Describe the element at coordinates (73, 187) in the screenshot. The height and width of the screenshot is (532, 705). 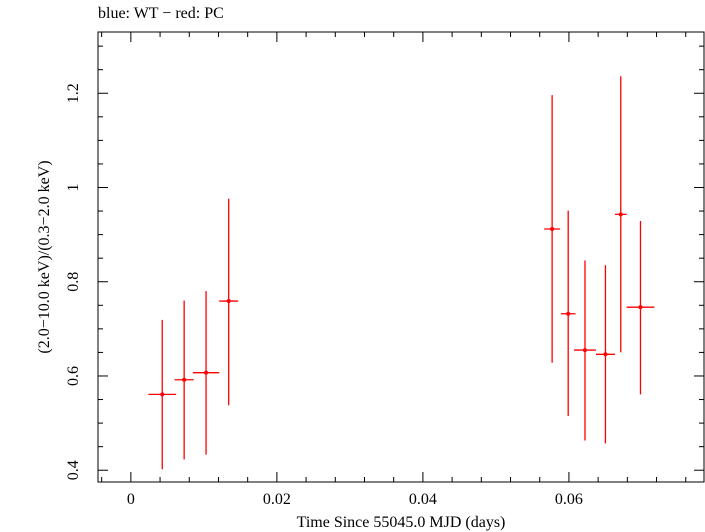
I see `y-tick-label: 1` at that location.